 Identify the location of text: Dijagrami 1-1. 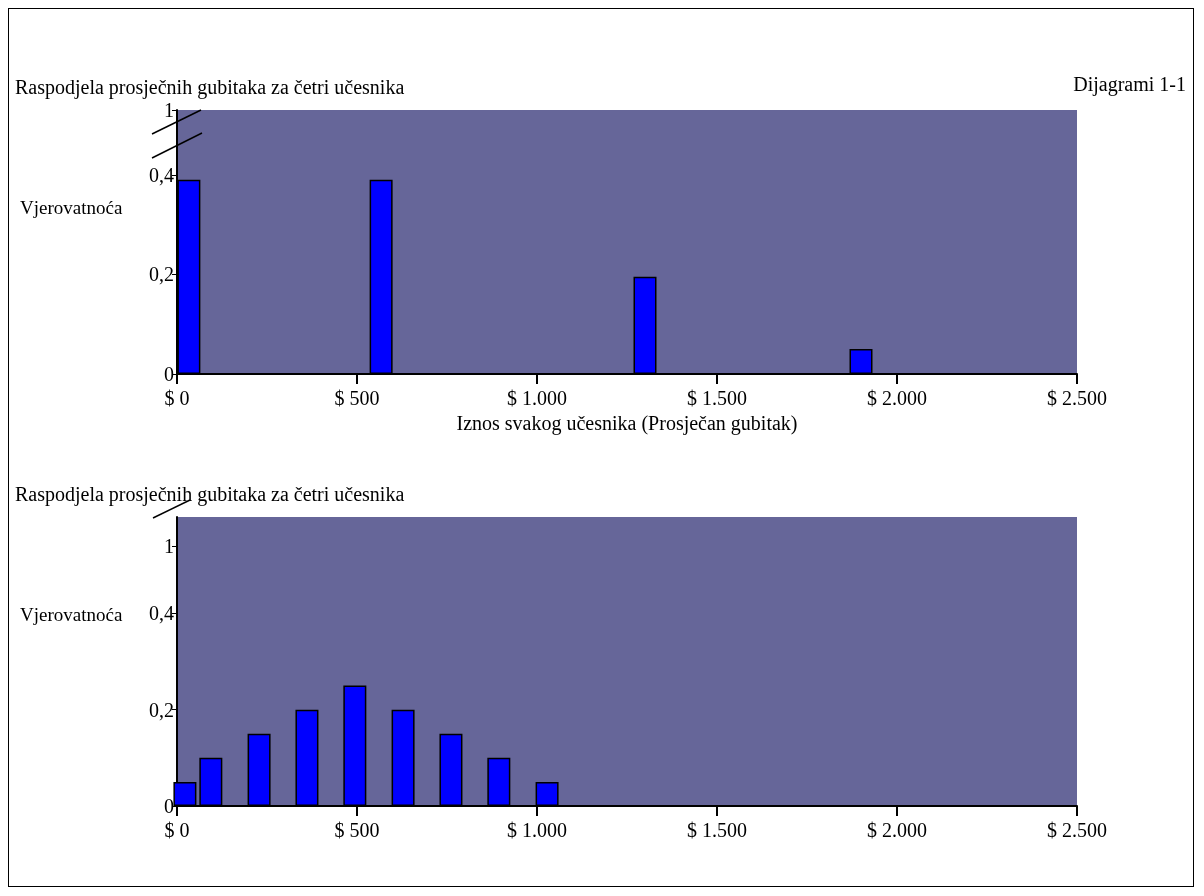
(1130, 84).